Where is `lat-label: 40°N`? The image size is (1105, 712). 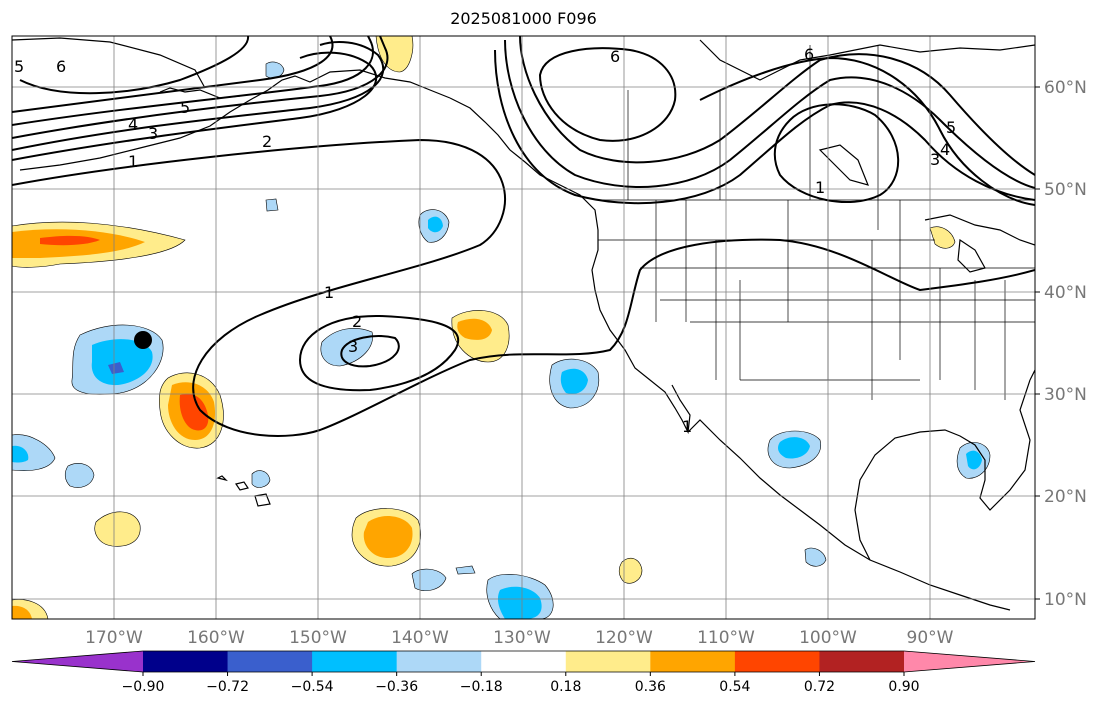
lat-label: 40°N is located at coordinates (1065, 293).